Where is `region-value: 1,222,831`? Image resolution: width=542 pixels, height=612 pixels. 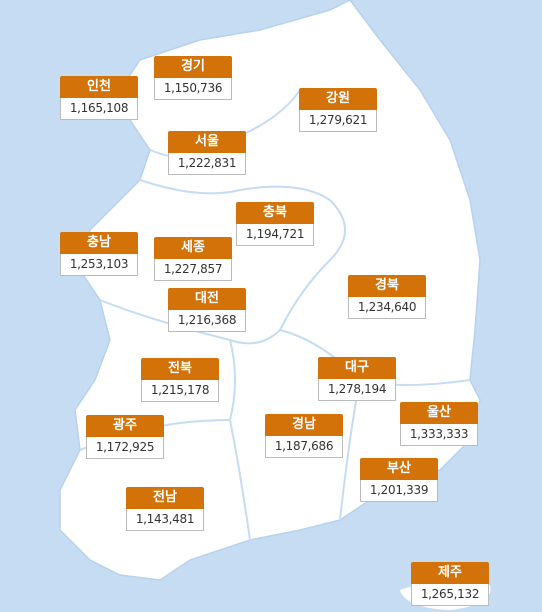
region-value: 1,222,831 is located at coordinates (207, 164).